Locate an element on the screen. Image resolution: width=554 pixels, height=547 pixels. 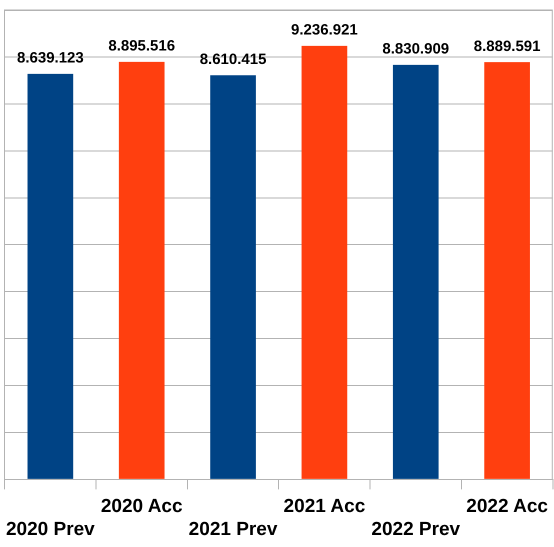
x-tick-label: 2021 Acc is located at coordinates (325, 507).